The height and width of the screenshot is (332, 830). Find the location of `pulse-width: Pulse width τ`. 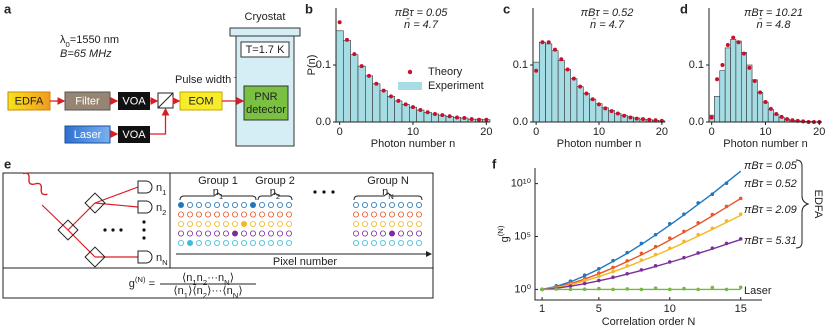

pulse-width: Pulse width τ is located at coordinates (207, 80).